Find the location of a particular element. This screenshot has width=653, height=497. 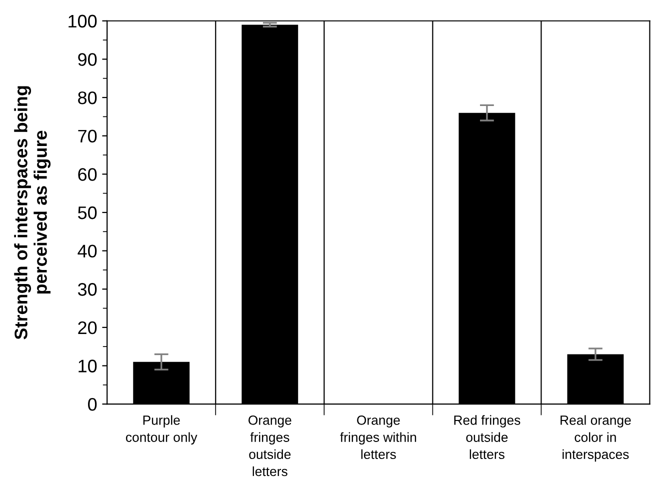

x-tick-label: Red fringes outside letters is located at coordinates (487, 437).